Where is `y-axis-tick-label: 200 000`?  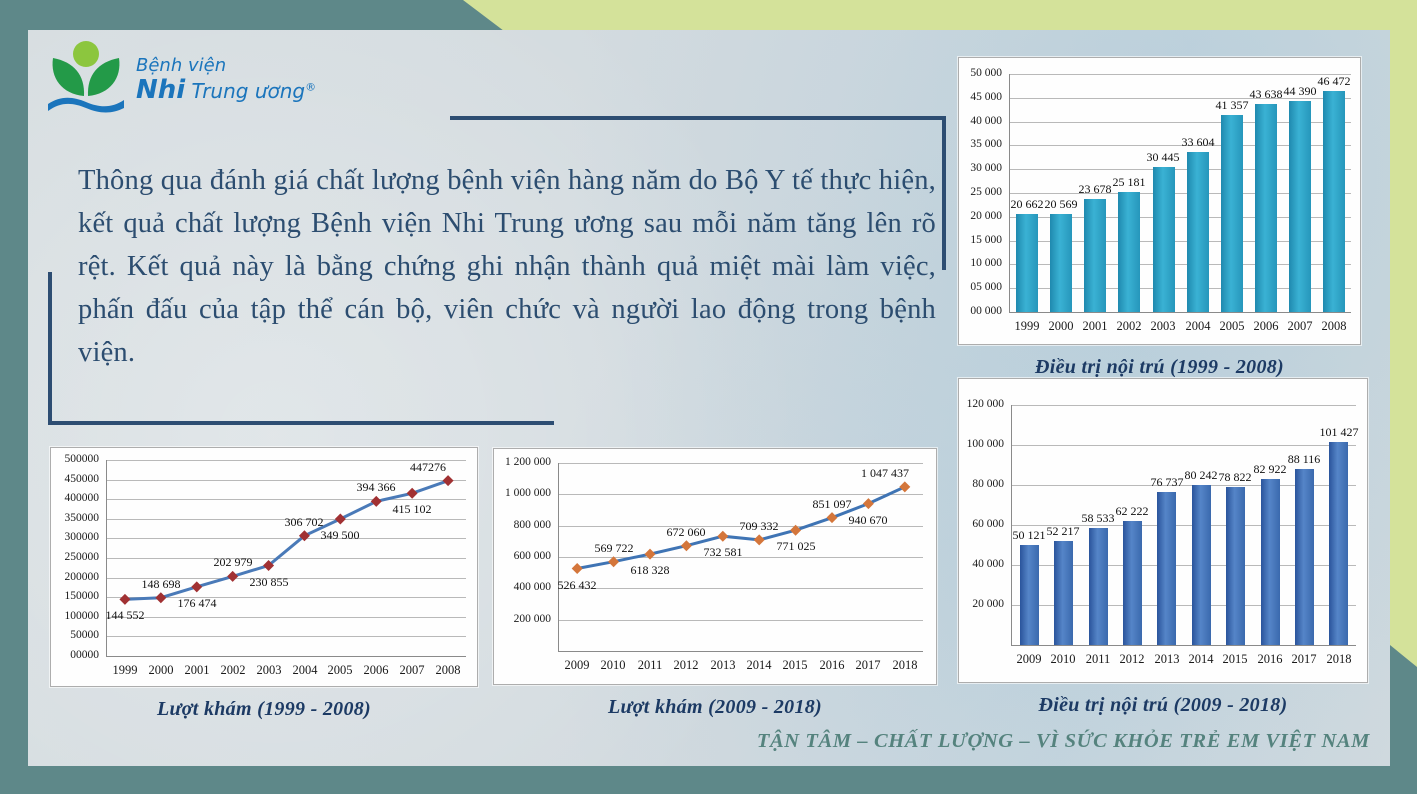 y-axis-tick-label: 200 000 is located at coordinates (532, 619).